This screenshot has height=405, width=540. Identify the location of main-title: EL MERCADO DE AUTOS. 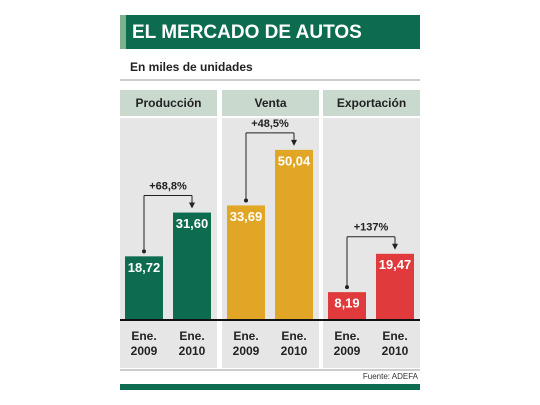
(247, 32).